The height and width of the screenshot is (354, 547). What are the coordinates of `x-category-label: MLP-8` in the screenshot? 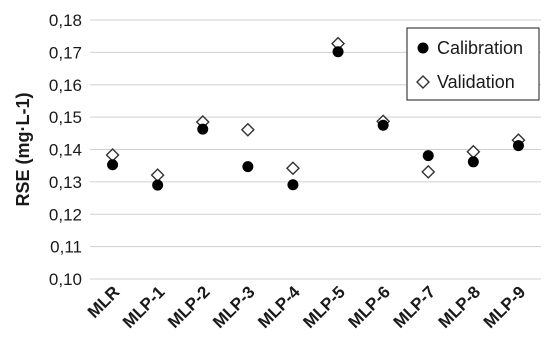 It's located at (459, 306).